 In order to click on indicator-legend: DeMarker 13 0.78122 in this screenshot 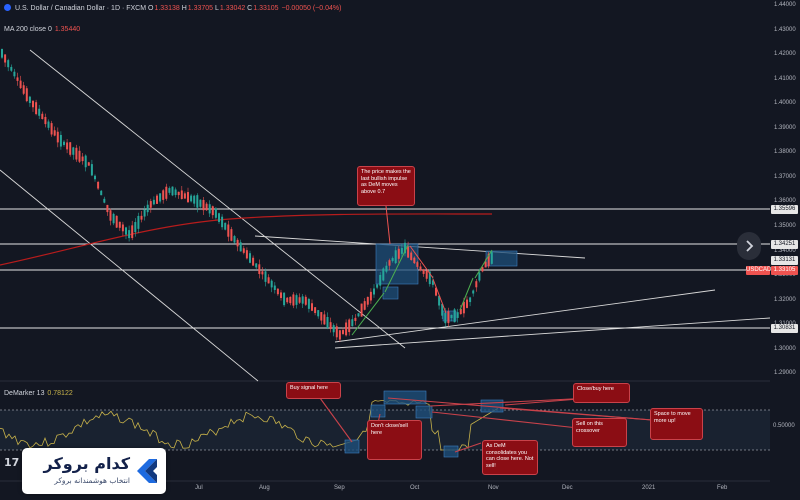, I will do `click(38, 393)`.